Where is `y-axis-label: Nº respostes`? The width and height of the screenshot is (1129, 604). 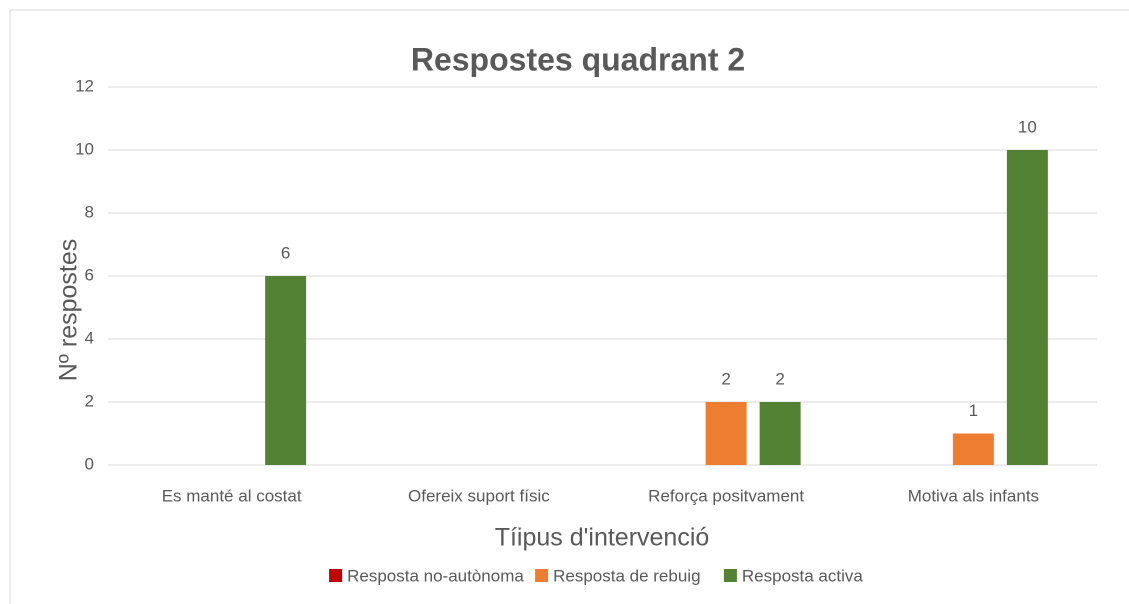
y-axis-label: Nº respostes is located at coordinates (69, 310).